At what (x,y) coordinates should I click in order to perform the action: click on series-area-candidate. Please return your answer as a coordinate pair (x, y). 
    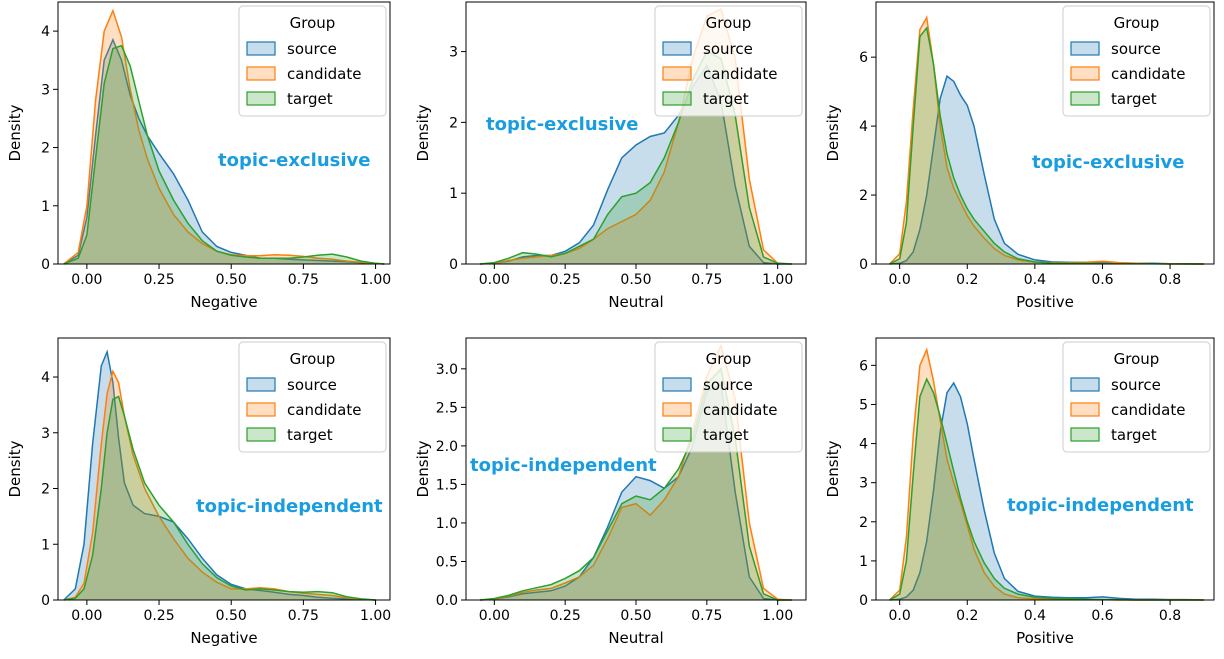
    Looking at the image, I should click on (219, 485).